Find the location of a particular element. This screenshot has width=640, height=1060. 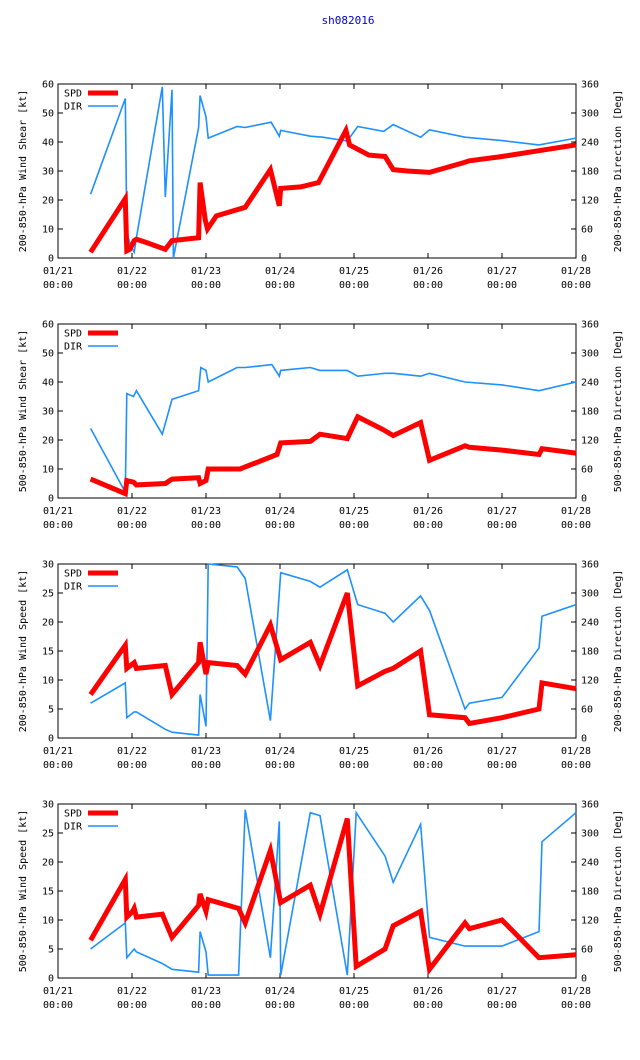

plot-frame is located at coordinates (317, 411).